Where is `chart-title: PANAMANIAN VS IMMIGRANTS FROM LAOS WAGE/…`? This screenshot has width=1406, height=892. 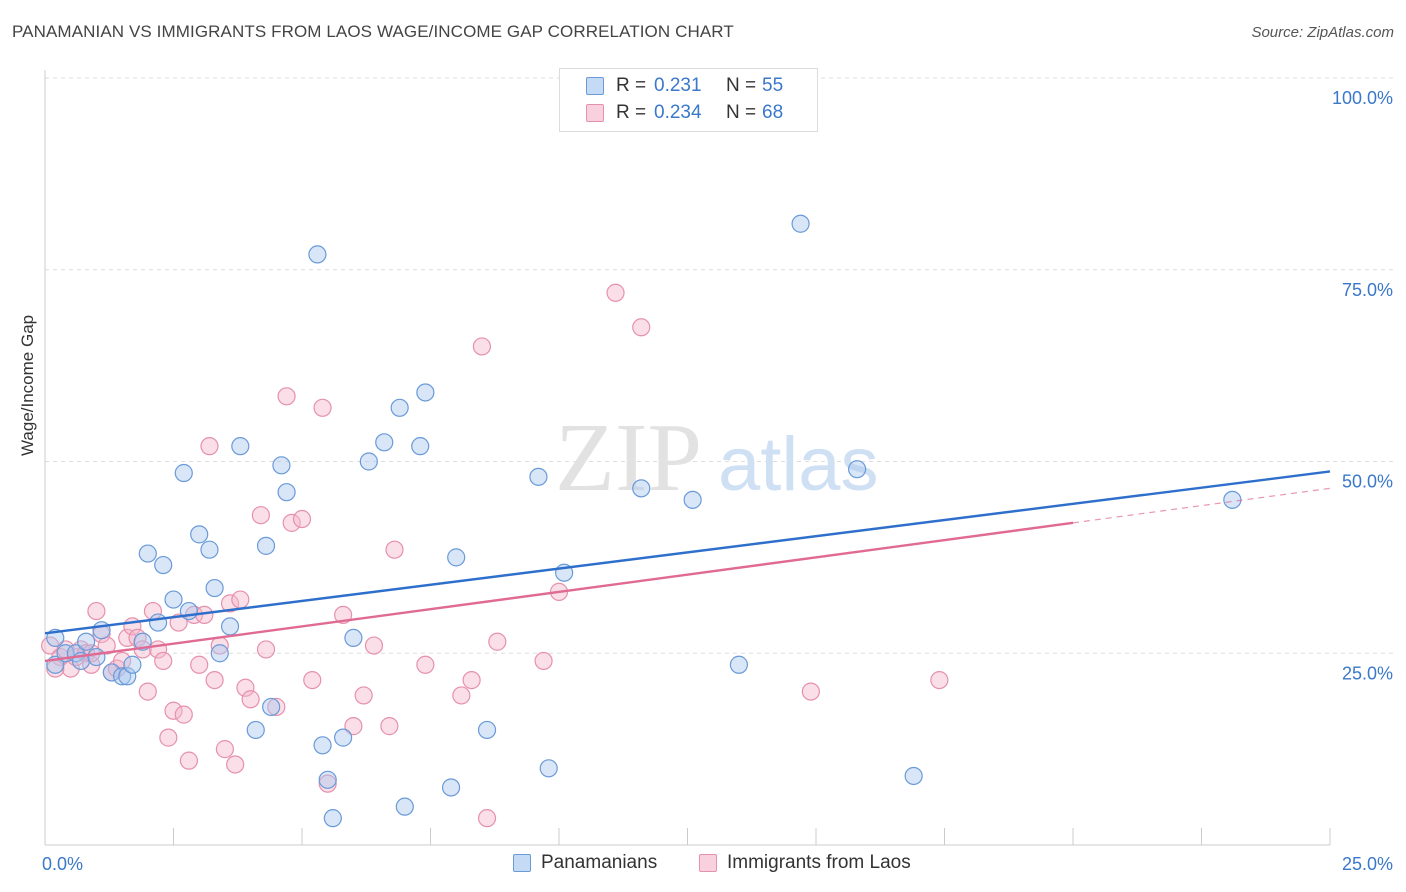
chart-title: PANAMANIAN VS IMMIGRANTS FROM LAOS WAGE/… is located at coordinates (373, 31).